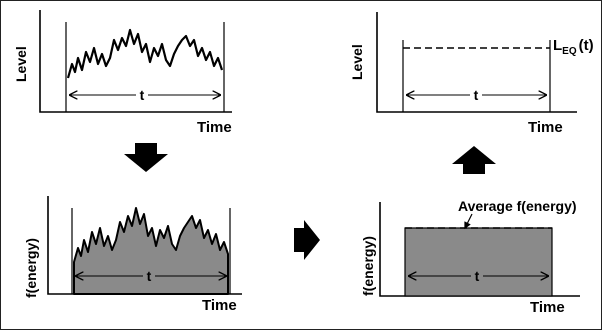 The width and height of the screenshot is (604, 332). Describe the element at coordinates (478, 262) in the screenshot. I see `average-energy-area` at that location.